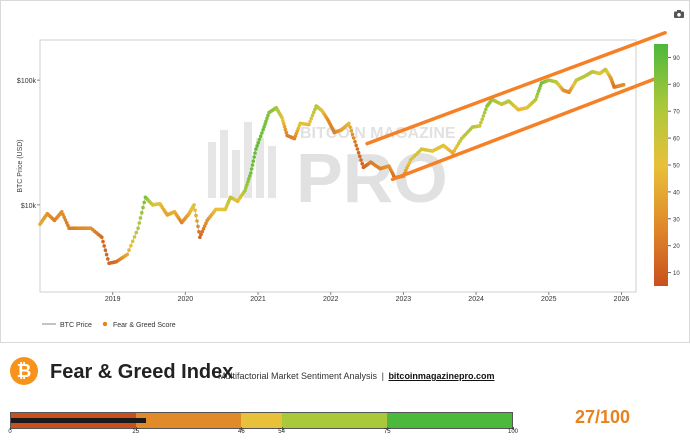 This screenshot has width=690, height=445. What do you see at coordinates (679, 14) in the screenshot?
I see `camera-icon` at bounding box center [679, 14].